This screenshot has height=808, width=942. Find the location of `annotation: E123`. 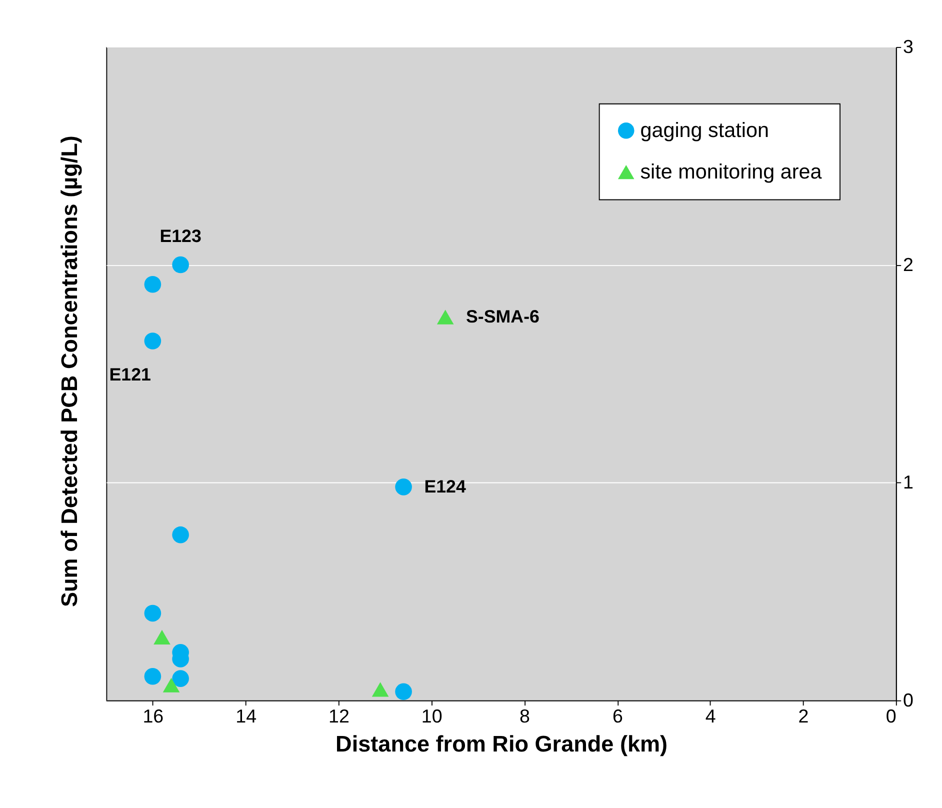

annotation: E123 is located at coordinates (181, 236).